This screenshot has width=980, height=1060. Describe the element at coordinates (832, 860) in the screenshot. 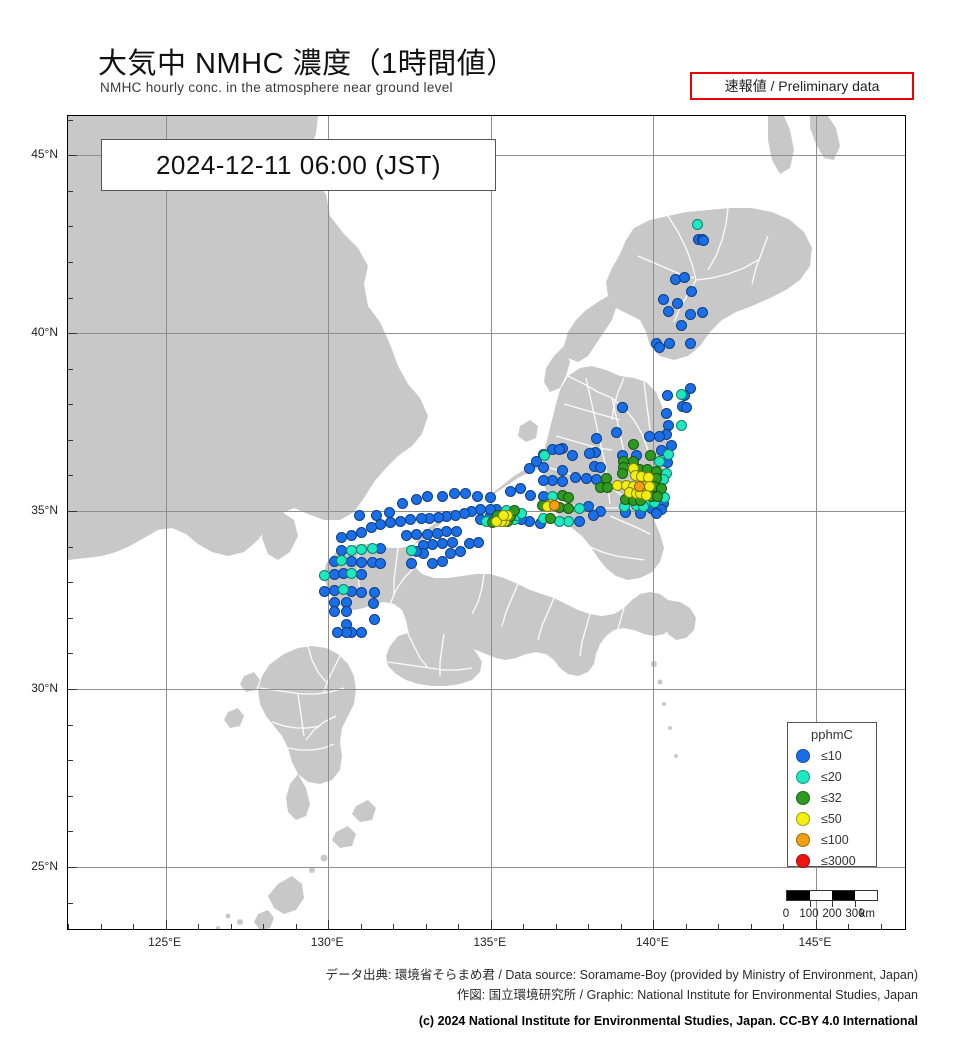

I see `legend-row-5: ≤3000` at that location.